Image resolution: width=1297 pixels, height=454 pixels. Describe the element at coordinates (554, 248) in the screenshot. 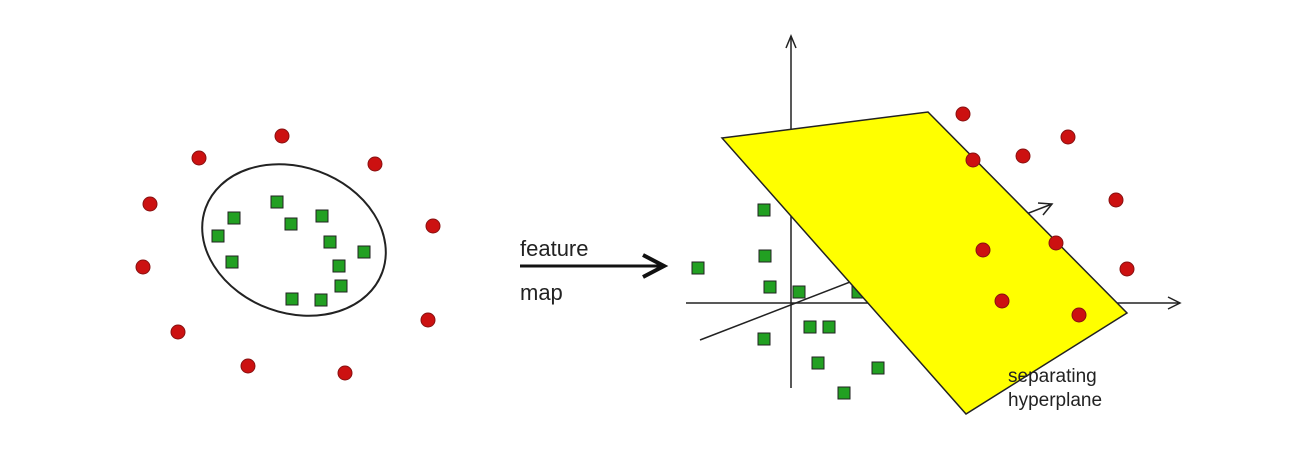

I see `arrow-label-feature: feature` at that location.